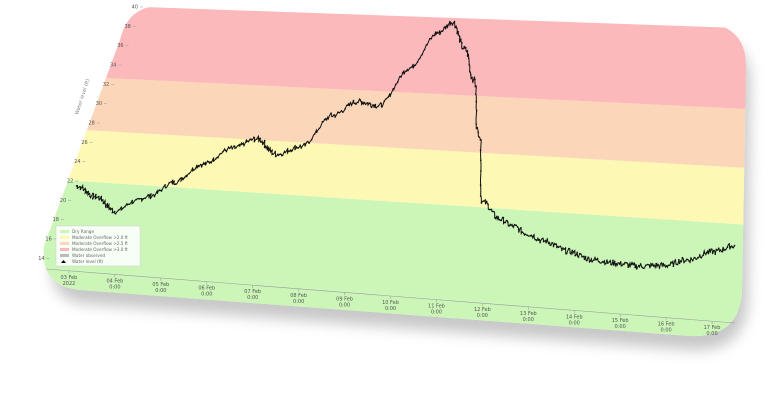 The height and width of the screenshot is (402, 771). Describe the element at coordinates (135, 8) in the screenshot. I see `y-tick-label: 40` at that location.